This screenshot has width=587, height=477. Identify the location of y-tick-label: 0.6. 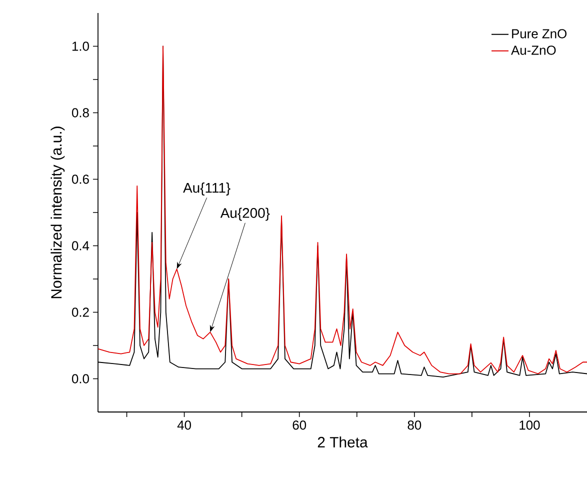
(80, 179).